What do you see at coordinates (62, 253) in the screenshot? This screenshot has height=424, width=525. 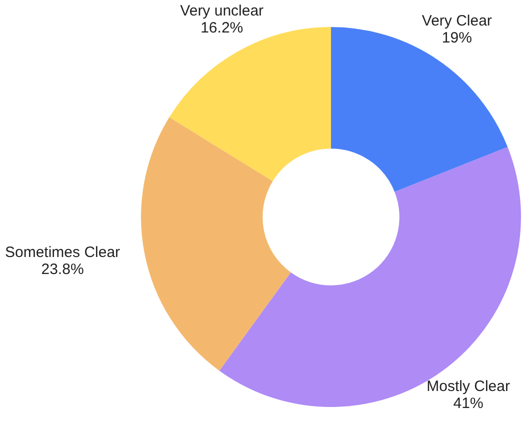 I see `slice-label: Sometimes Clear` at bounding box center [62, 253].